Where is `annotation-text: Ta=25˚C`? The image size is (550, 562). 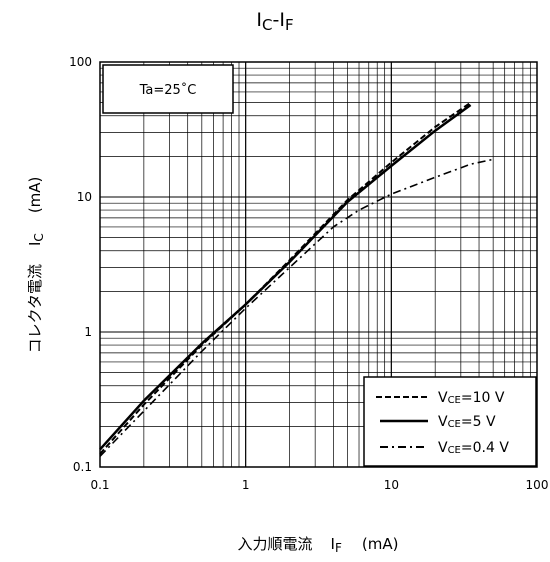 annotation-text: Ta=25˚C is located at coordinates (168, 90).